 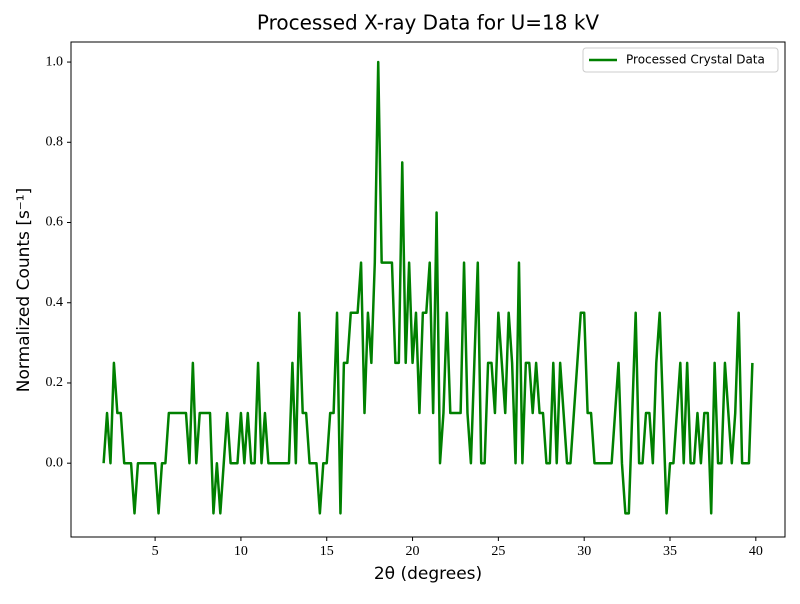 I want to click on y-axis-label: Normalized Counts [s⁻¹], so click(x=24, y=290).